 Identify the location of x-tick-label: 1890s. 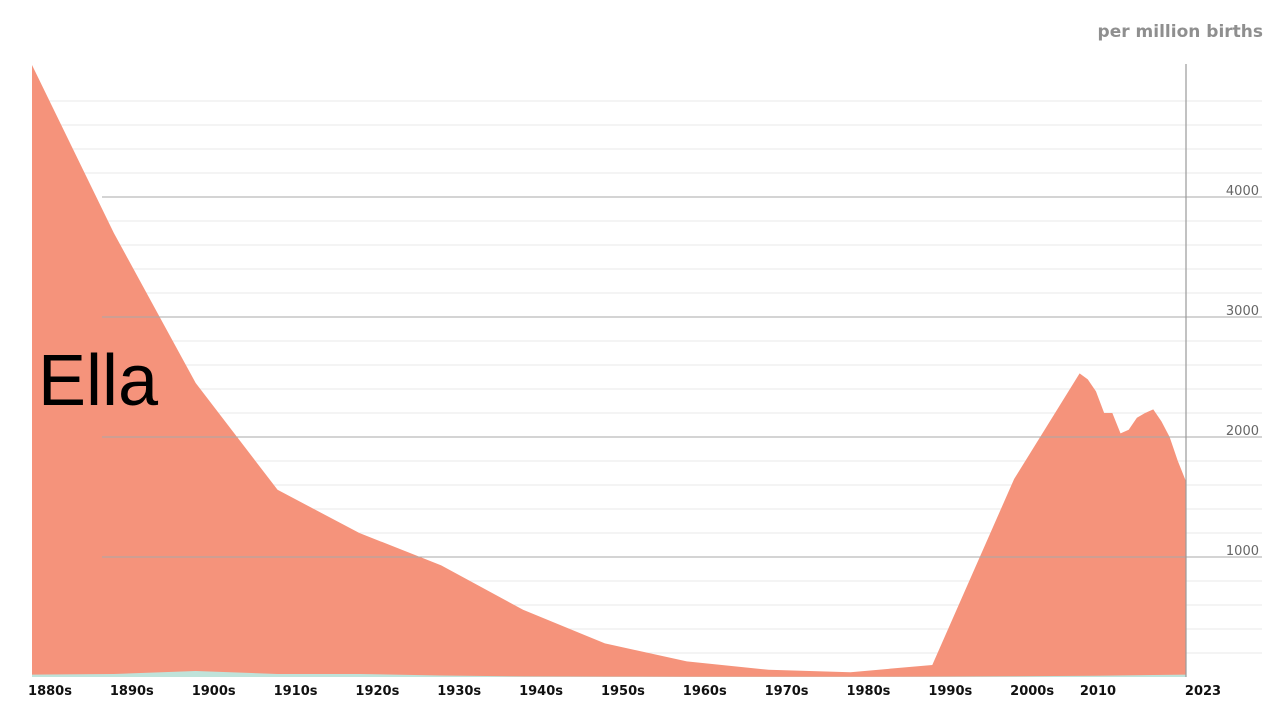
(132, 691).